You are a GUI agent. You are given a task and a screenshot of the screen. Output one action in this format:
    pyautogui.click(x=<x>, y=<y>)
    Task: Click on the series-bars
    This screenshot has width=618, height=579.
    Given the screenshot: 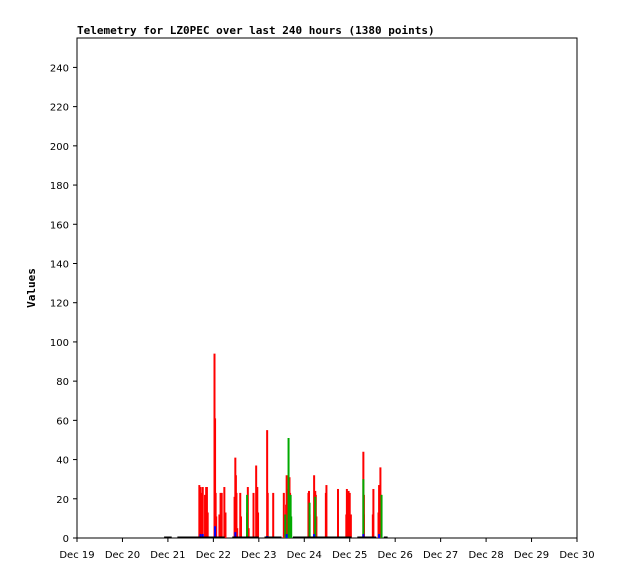 What is the action you would take?
    pyautogui.click(x=276, y=446)
    